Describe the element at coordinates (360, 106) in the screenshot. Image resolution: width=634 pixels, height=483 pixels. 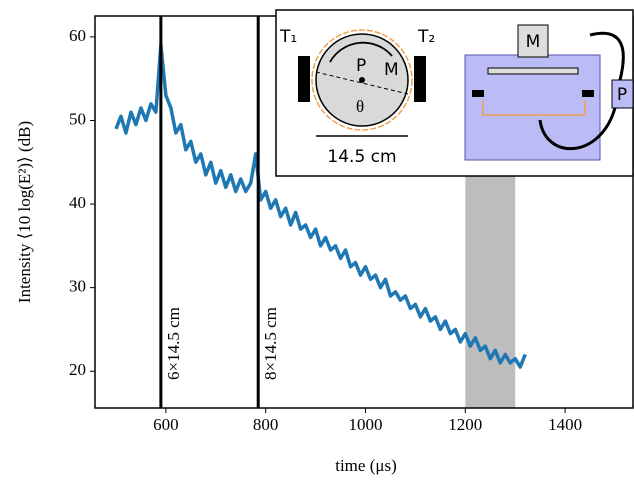
I see `inset-label: θ` at that location.